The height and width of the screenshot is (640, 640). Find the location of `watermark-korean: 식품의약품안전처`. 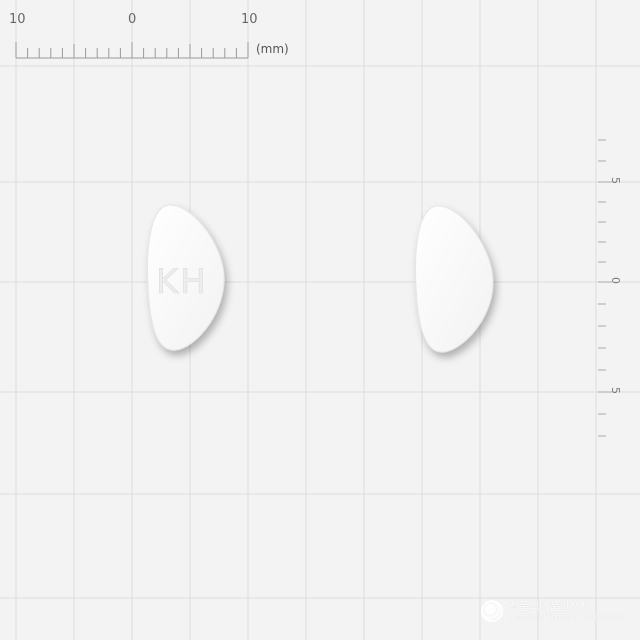

watermark-korean: 식품의약품안전처 is located at coordinates (549, 606).